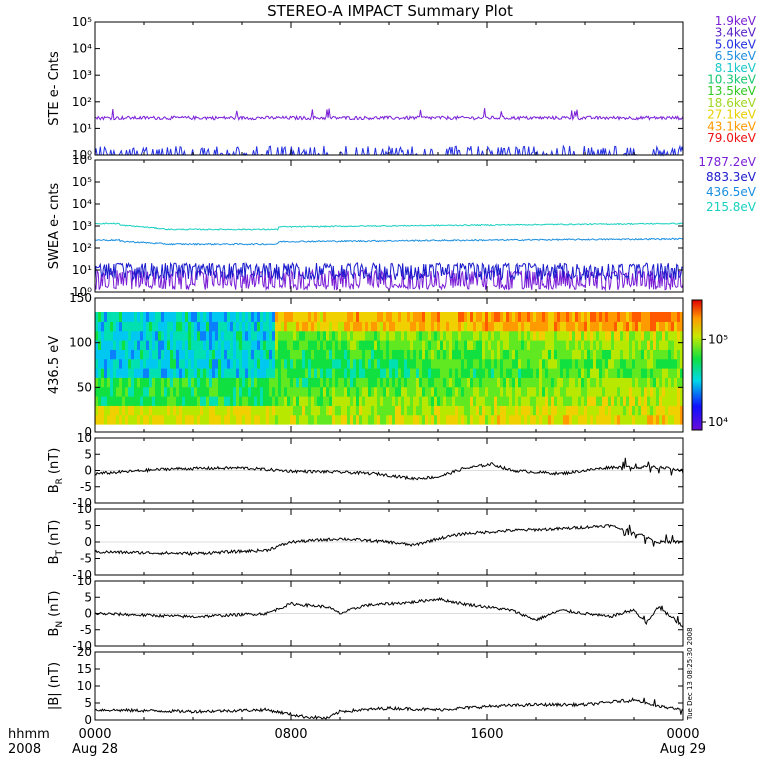  Describe the element at coordinates (88, 614) in the screenshot. I see `y-tick-label: 0` at that location.